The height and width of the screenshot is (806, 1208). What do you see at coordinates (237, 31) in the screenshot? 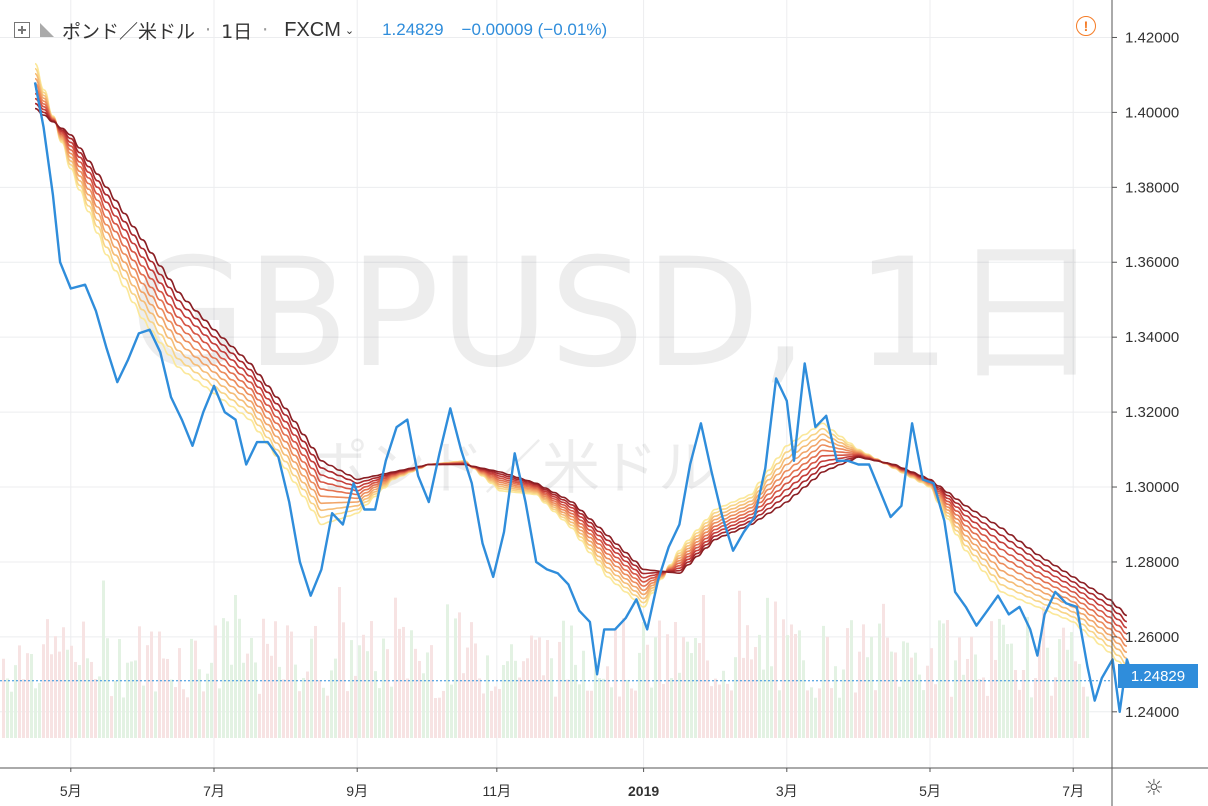
I see `interval-label: 1日` at bounding box center [237, 31].